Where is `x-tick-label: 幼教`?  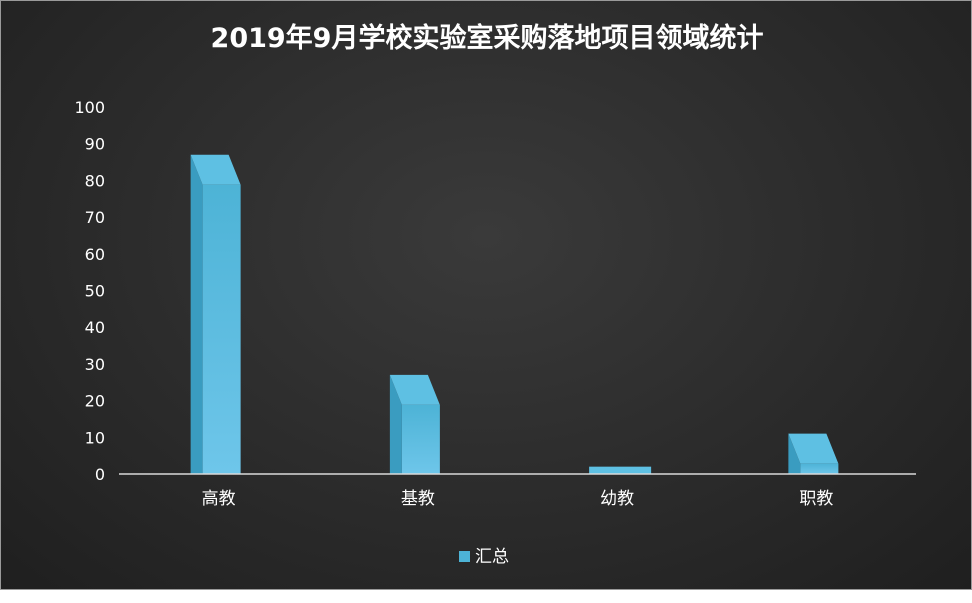
x-tick-label: 幼教 is located at coordinates (617, 499).